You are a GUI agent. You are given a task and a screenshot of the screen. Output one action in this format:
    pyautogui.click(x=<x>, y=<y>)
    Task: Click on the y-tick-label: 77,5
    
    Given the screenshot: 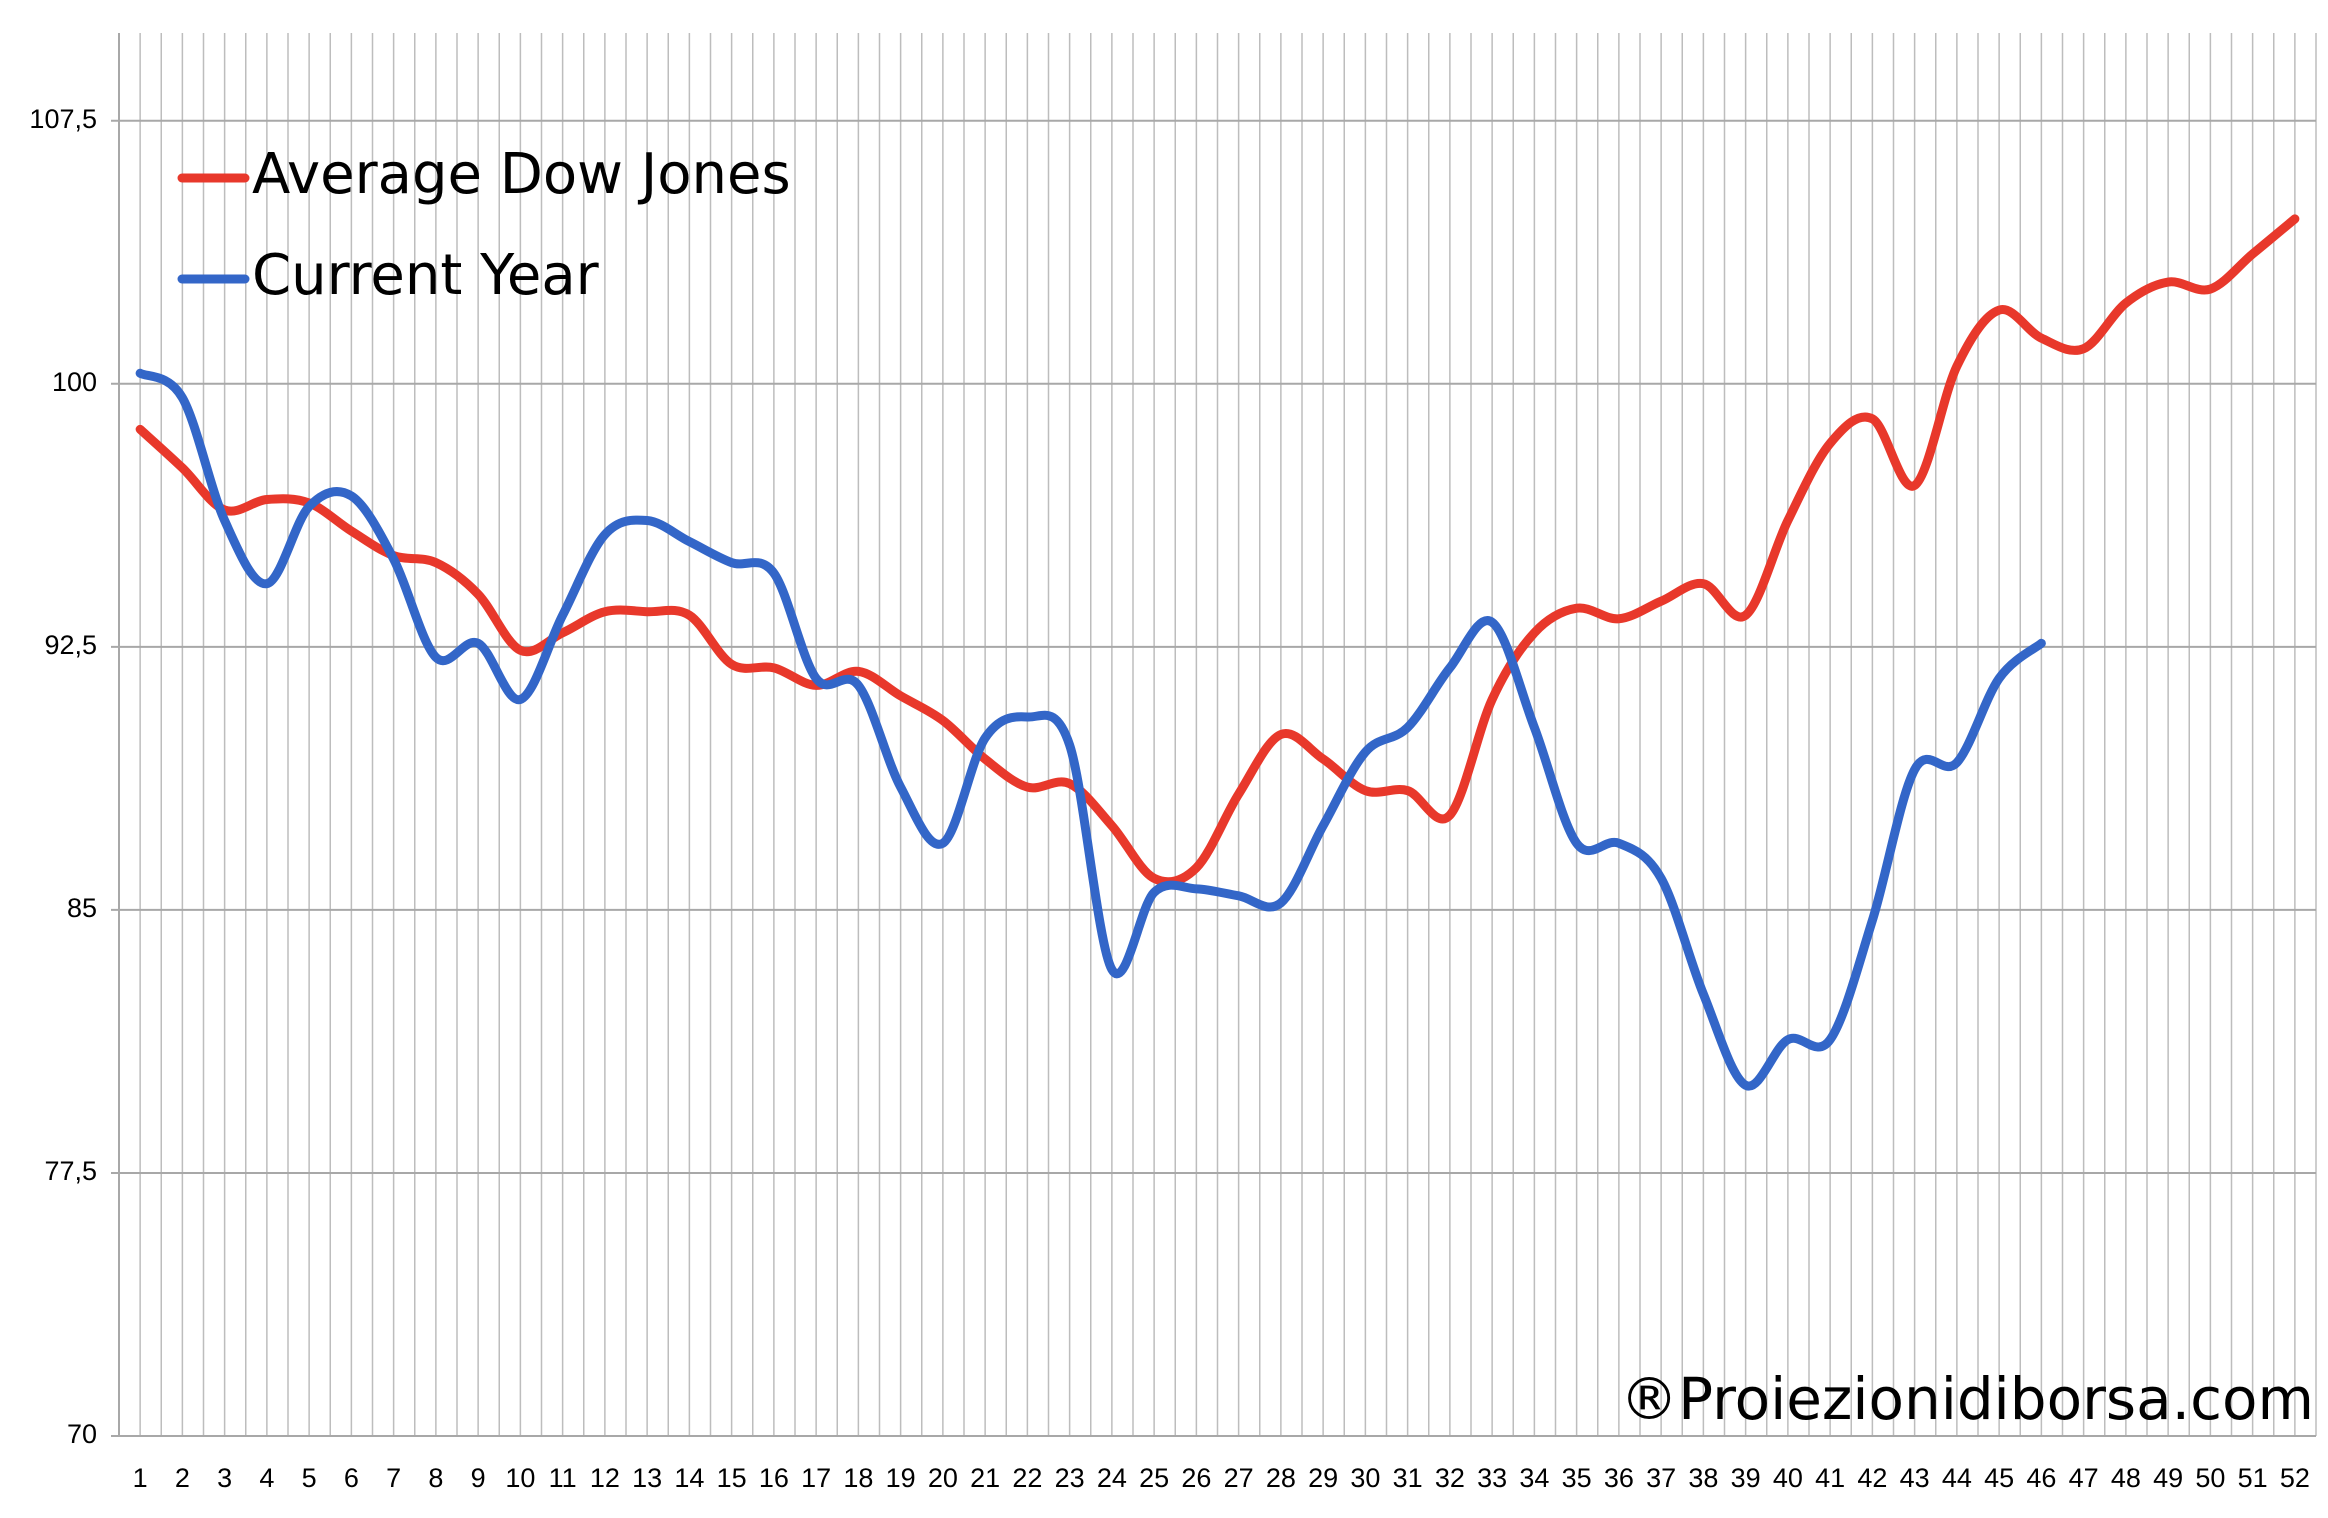 What is the action you would take?
    pyautogui.click(x=70, y=1171)
    